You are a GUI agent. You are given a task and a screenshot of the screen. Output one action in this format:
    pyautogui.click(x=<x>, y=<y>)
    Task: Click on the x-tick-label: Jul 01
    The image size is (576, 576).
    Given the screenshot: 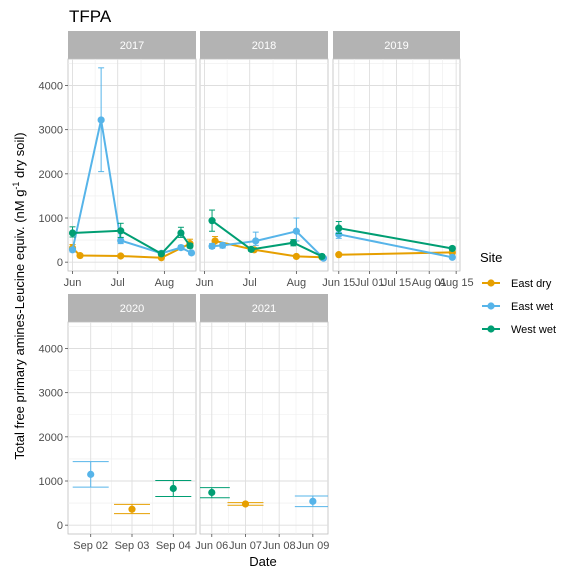 What is the action you would take?
    pyautogui.click(x=369, y=283)
    